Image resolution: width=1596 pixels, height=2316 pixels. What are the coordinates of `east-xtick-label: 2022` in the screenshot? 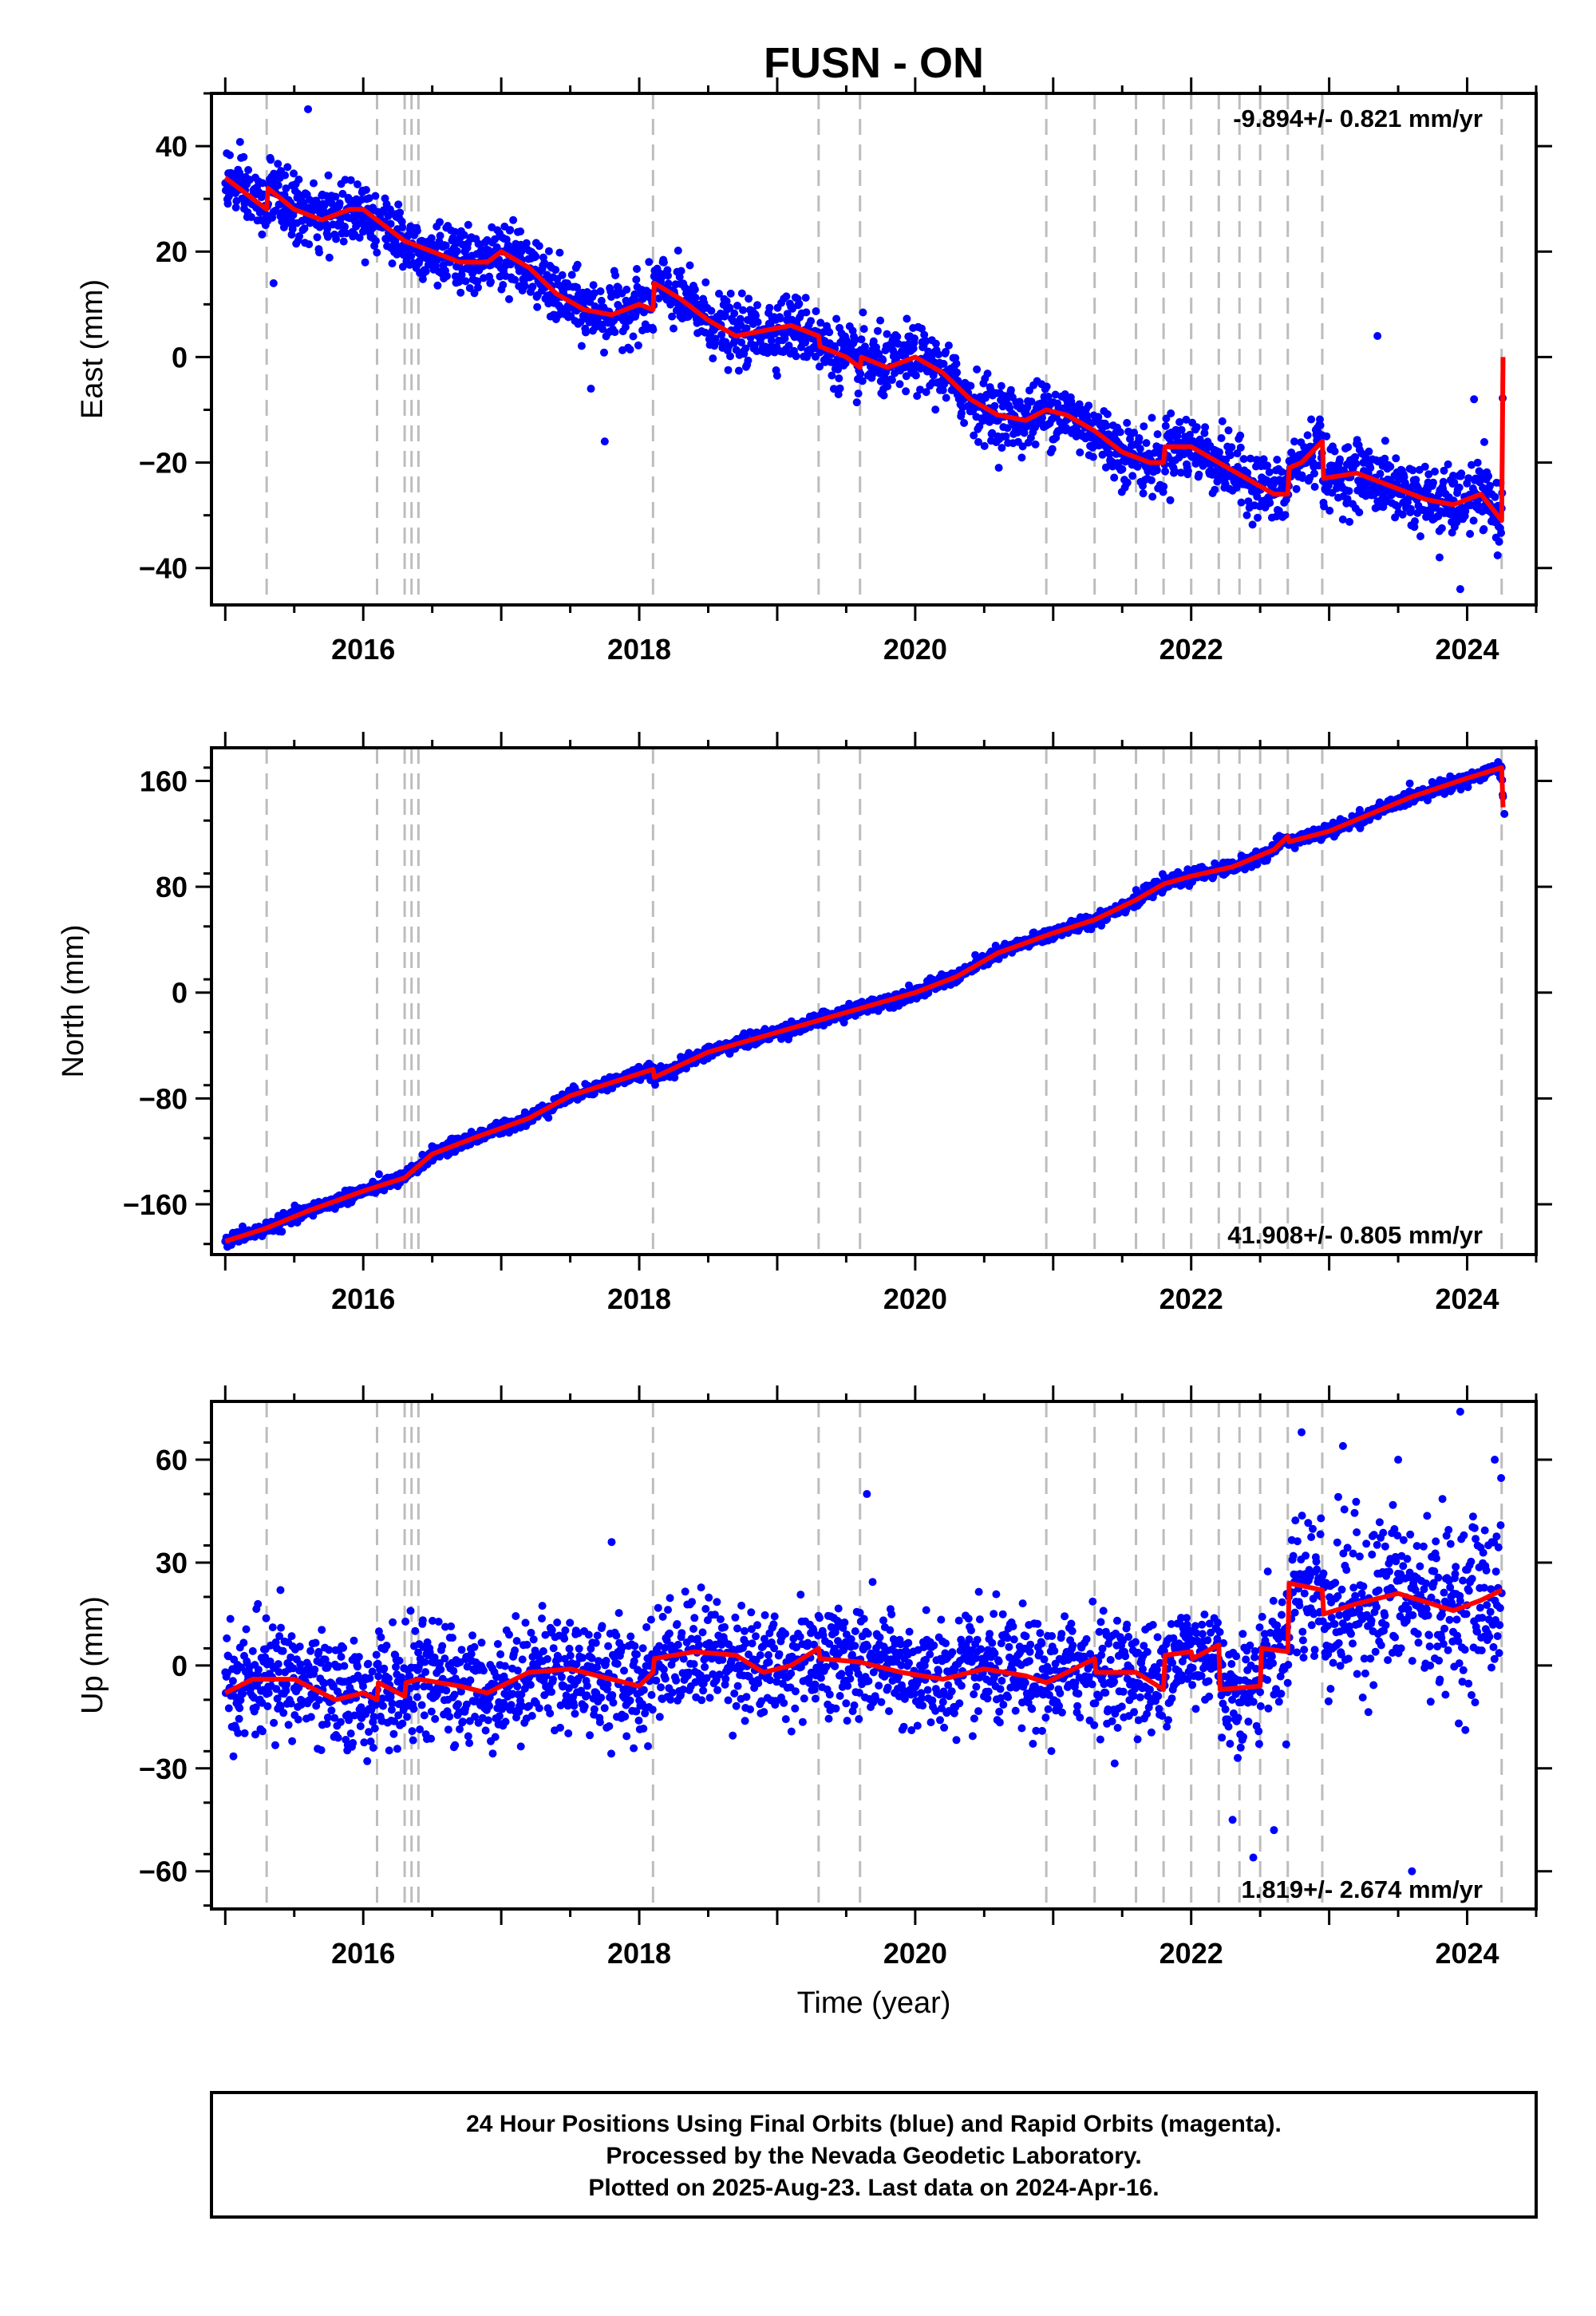 It's located at (1191, 649).